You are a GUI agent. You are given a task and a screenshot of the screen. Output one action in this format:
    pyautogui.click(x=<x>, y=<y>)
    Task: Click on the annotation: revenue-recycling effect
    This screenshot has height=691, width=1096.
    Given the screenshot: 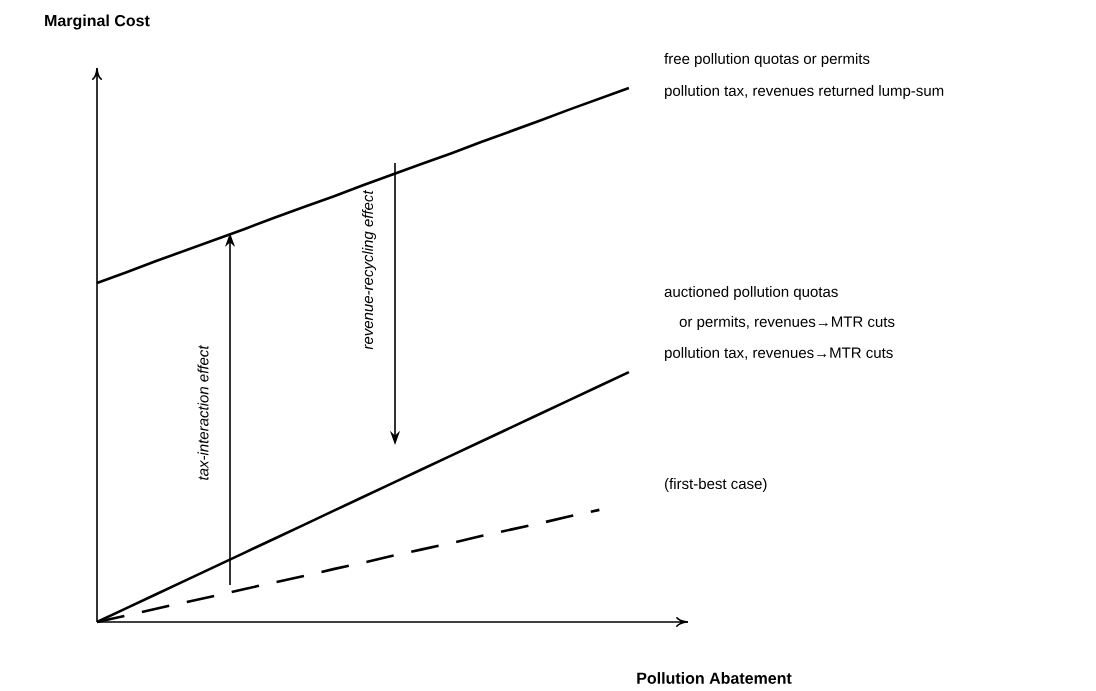 What is the action you would take?
    pyautogui.click(x=369, y=269)
    